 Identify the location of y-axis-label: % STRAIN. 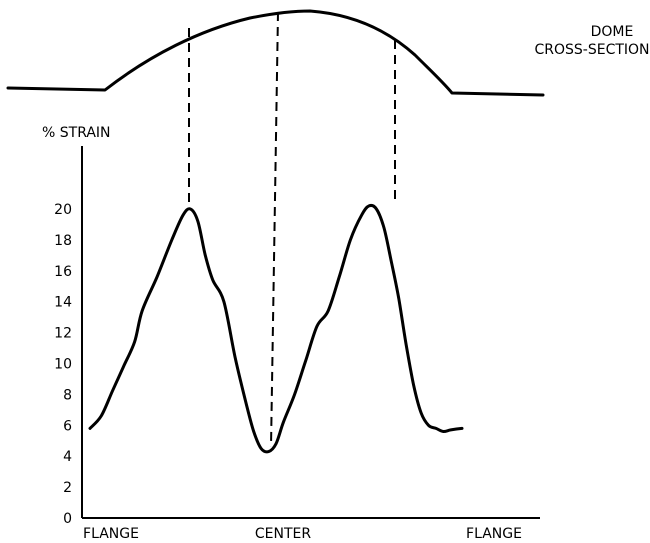
(76, 133).